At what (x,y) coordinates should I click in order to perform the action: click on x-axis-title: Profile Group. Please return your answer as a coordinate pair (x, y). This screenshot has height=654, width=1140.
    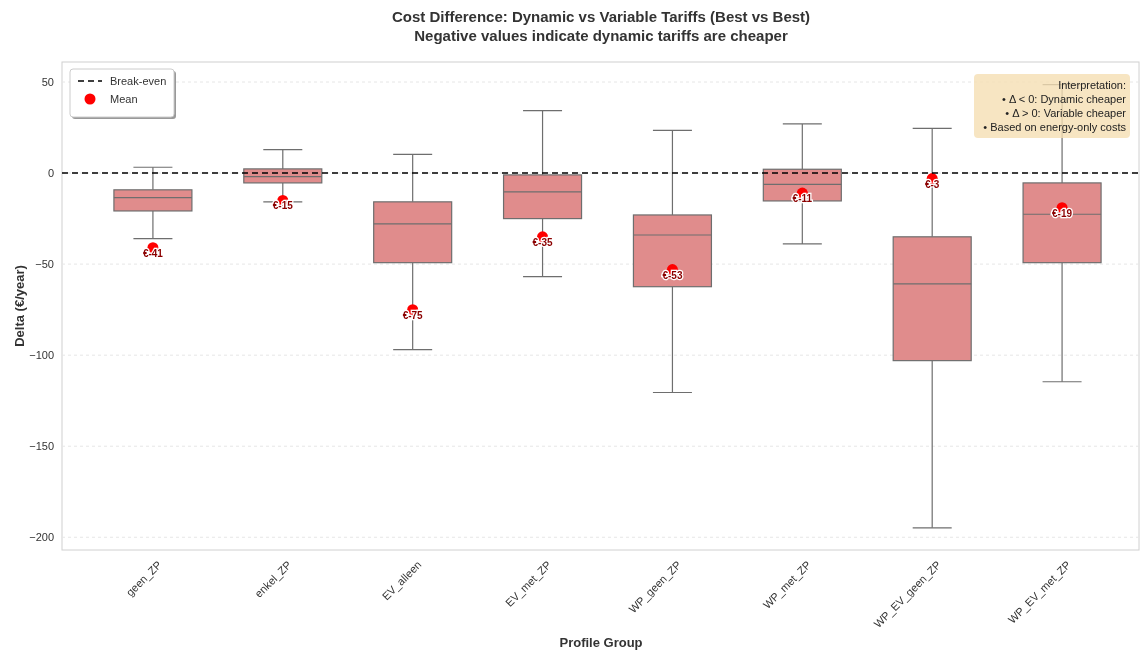
    Looking at the image, I should click on (601, 642).